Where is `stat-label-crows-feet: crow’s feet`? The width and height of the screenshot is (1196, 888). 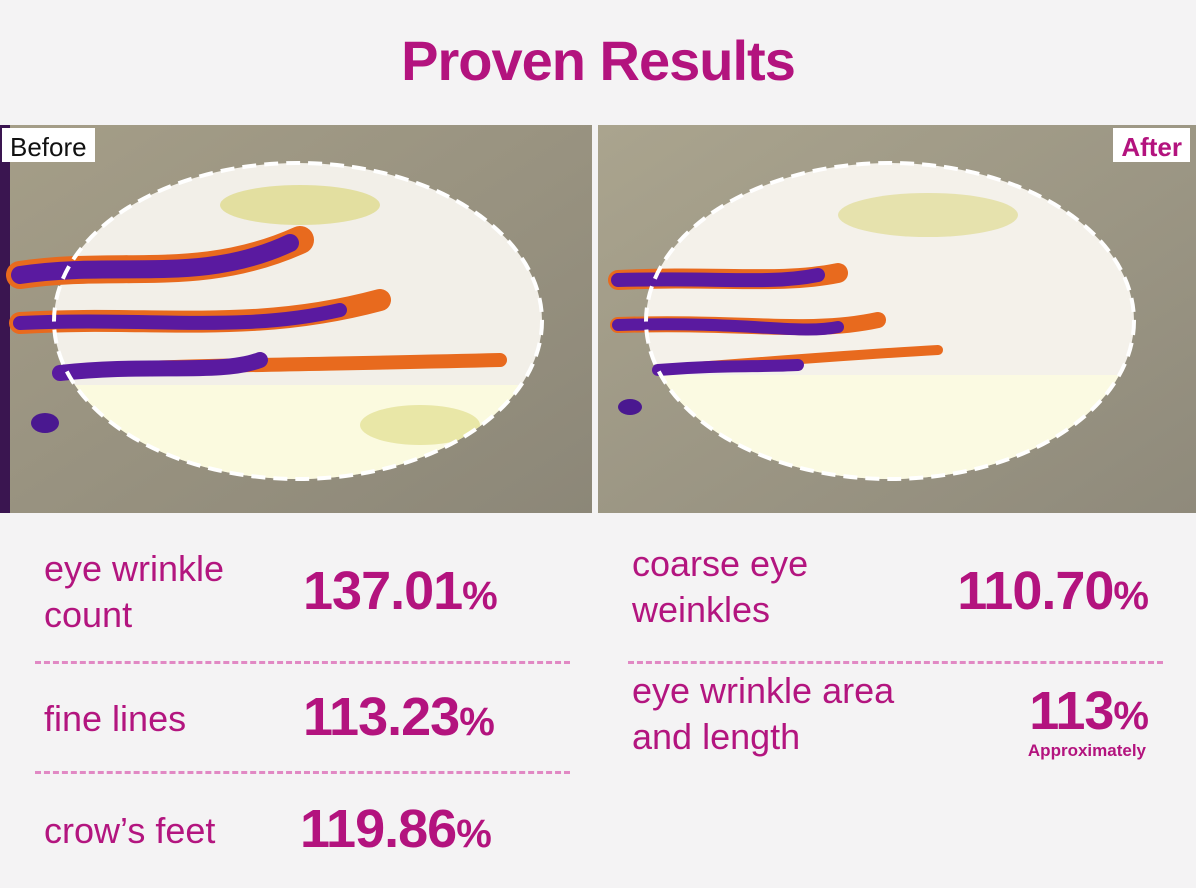
stat-label-crows-feet: crow’s feet is located at coordinates (130, 830).